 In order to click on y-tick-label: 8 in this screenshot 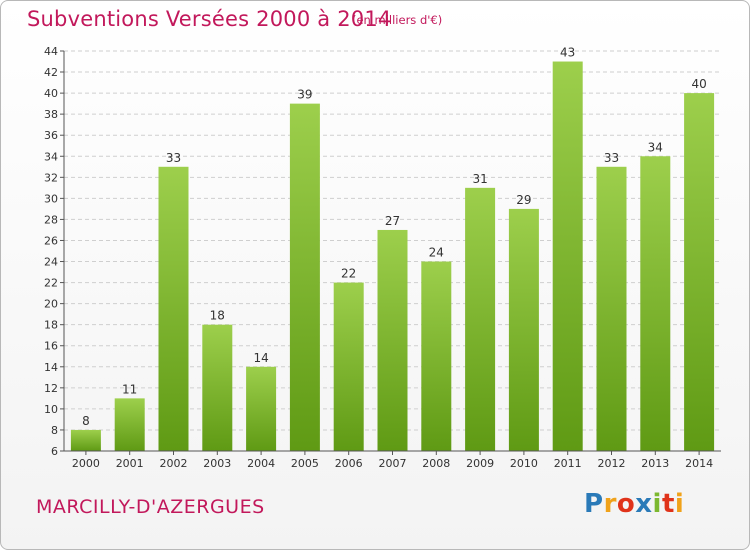, I will do `click(54, 430)`.